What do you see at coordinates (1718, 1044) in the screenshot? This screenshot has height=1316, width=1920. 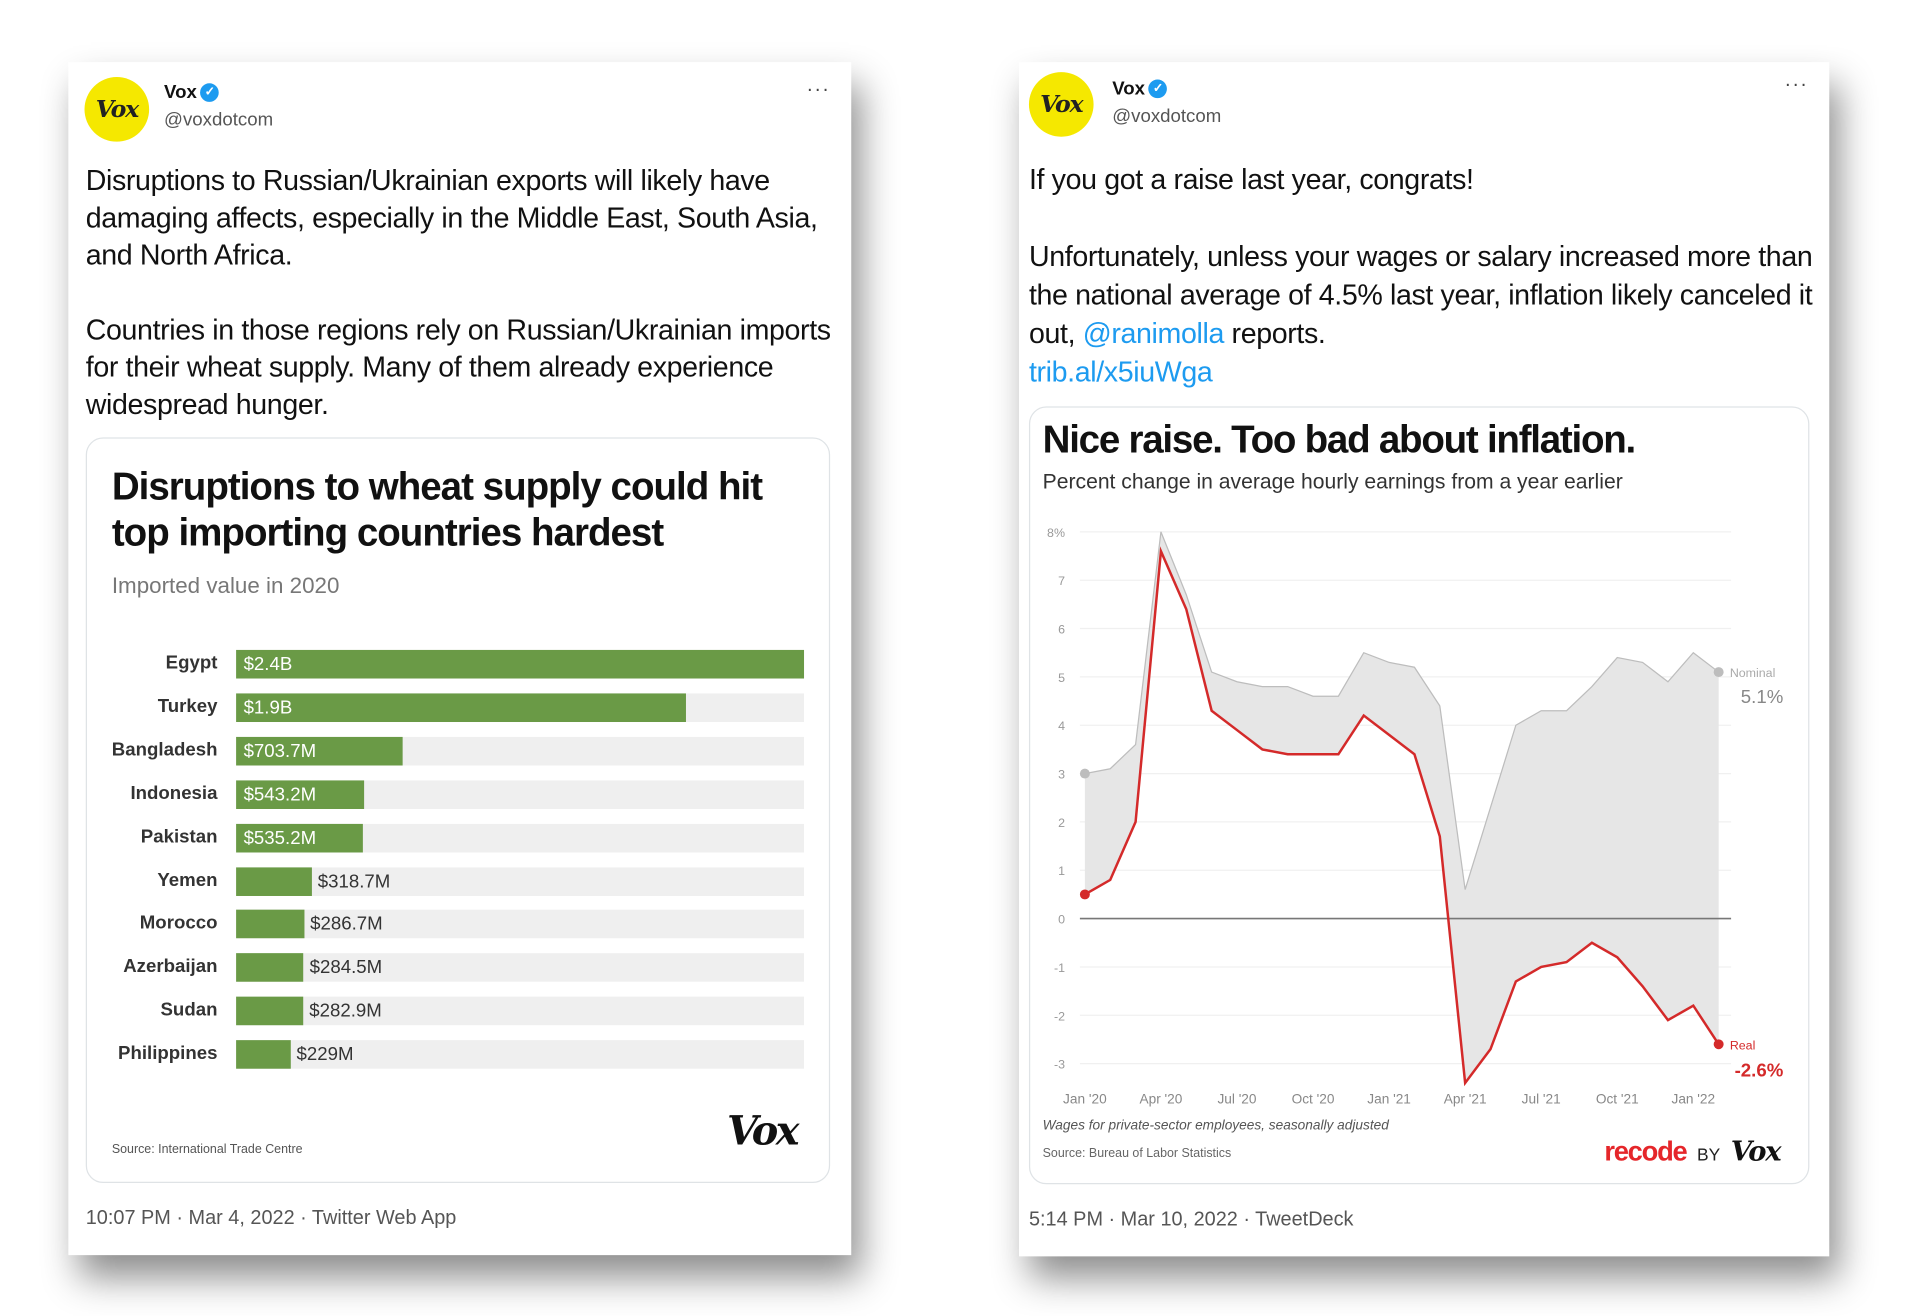 I see `real-end-point` at bounding box center [1718, 1044].